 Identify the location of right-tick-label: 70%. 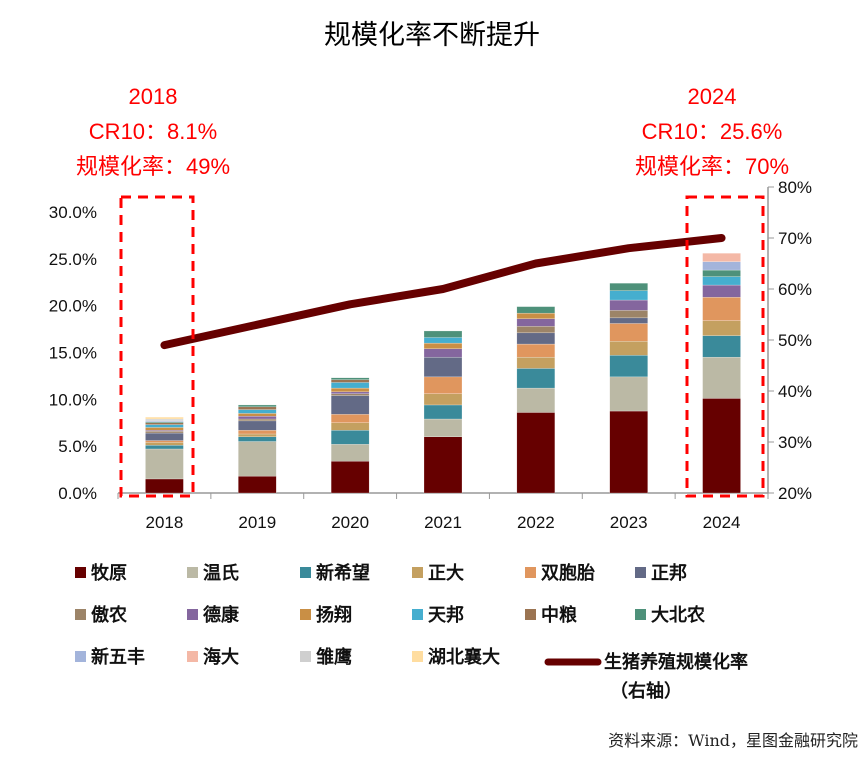
(795, 238).